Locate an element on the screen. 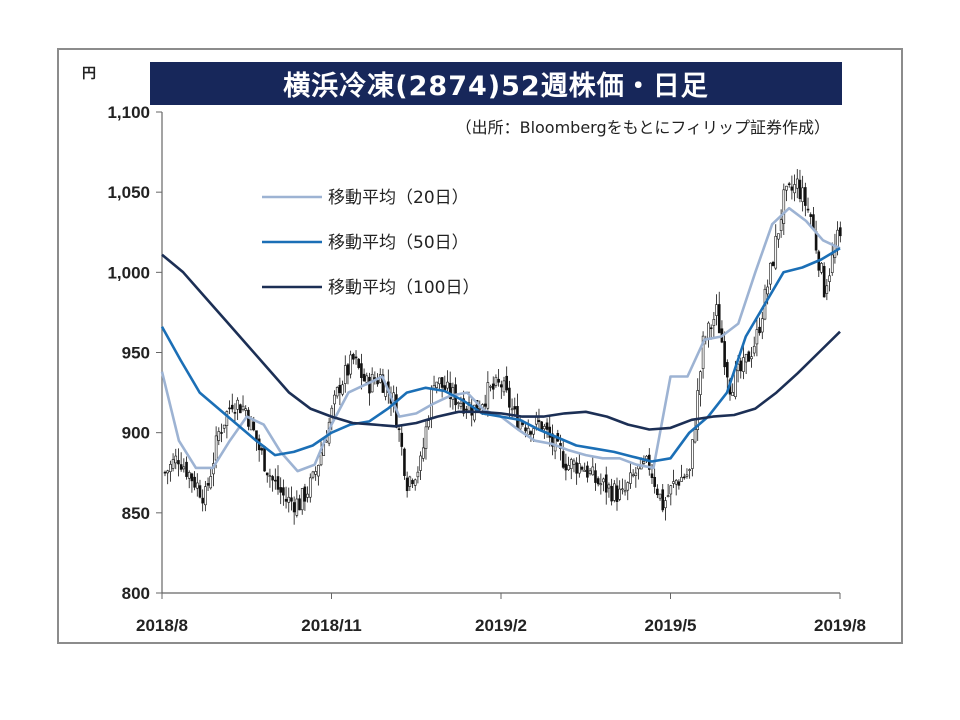 This screenshot has width=960, height=720. legend-label-ma100: 移動平均（100日） is located at coordinates (403, 288).